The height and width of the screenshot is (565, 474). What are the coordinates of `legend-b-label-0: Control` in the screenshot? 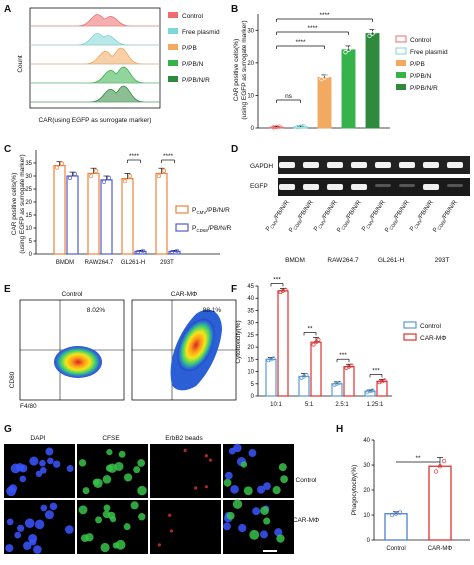 It's located at (421, 40).